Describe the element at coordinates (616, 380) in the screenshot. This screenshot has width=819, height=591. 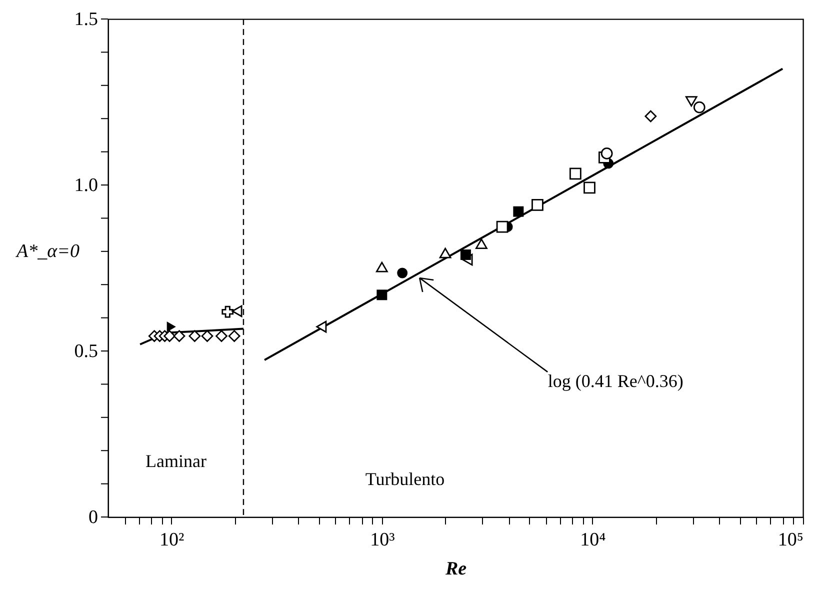
I see `annotation: log (0.41 Re^0.36)` at that location.